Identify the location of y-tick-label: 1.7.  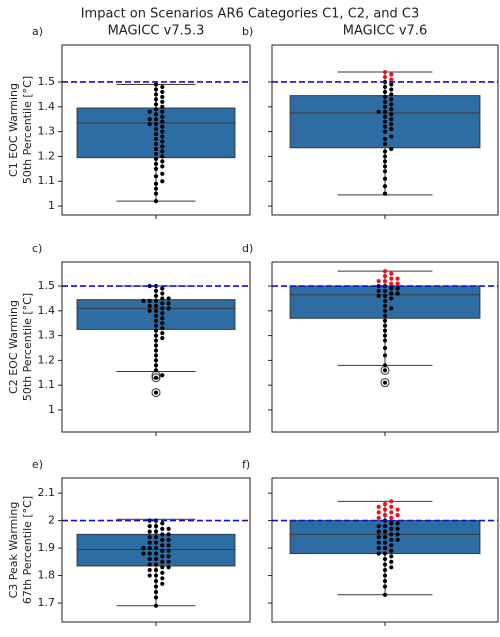
(47, 602).